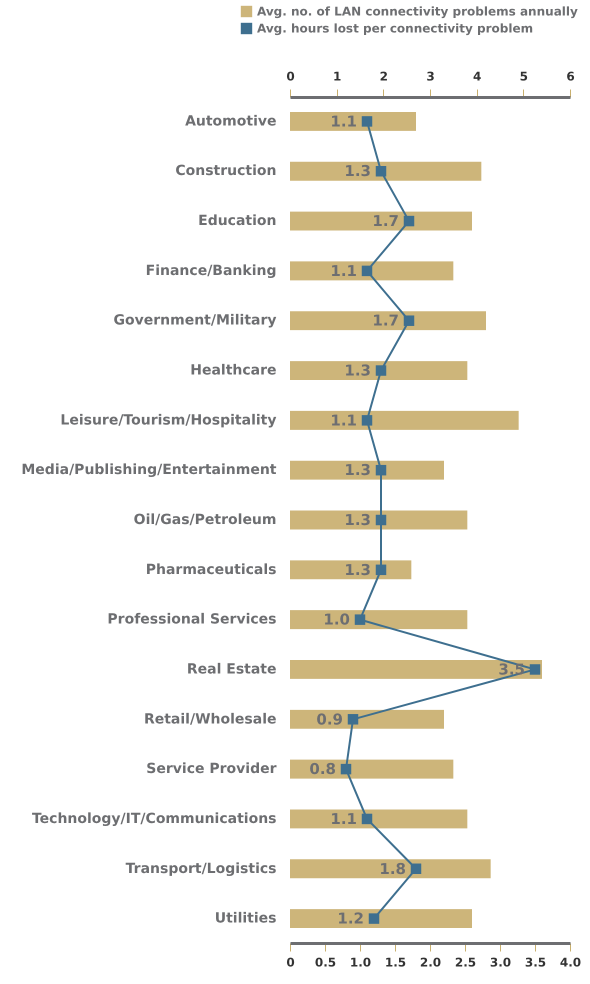 Image resolution: width=590 pixels, height=984 pixels. Describe the element at coordinates (205, 520) in the screenshot. I see `y-tick-label: Oil/Gas/Petroleum` at that location.